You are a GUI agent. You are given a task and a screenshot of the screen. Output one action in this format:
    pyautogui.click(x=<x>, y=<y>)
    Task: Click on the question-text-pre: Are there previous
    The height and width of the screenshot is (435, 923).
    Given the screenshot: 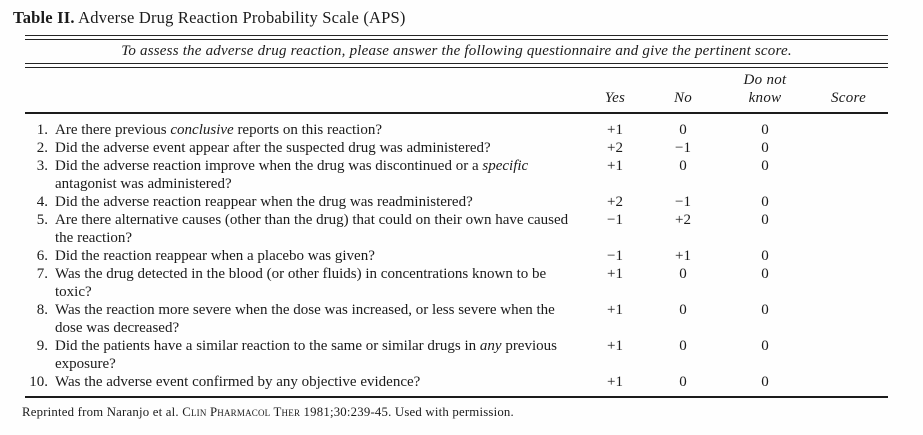 What is the action you would take?
    pyautogui.click(x=113, y=130)
    